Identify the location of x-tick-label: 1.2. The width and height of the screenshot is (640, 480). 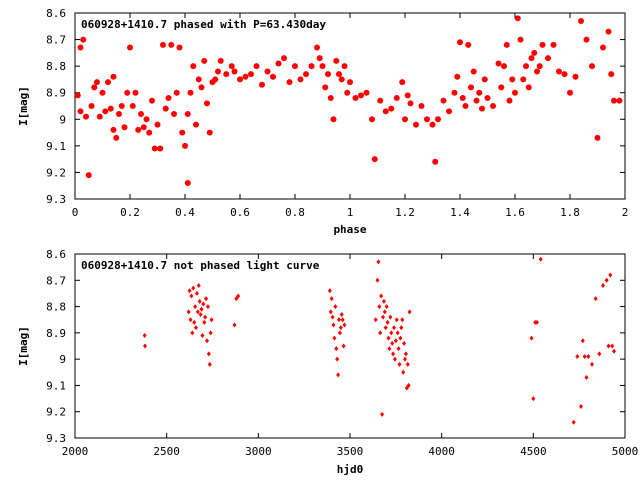
(405, 212).